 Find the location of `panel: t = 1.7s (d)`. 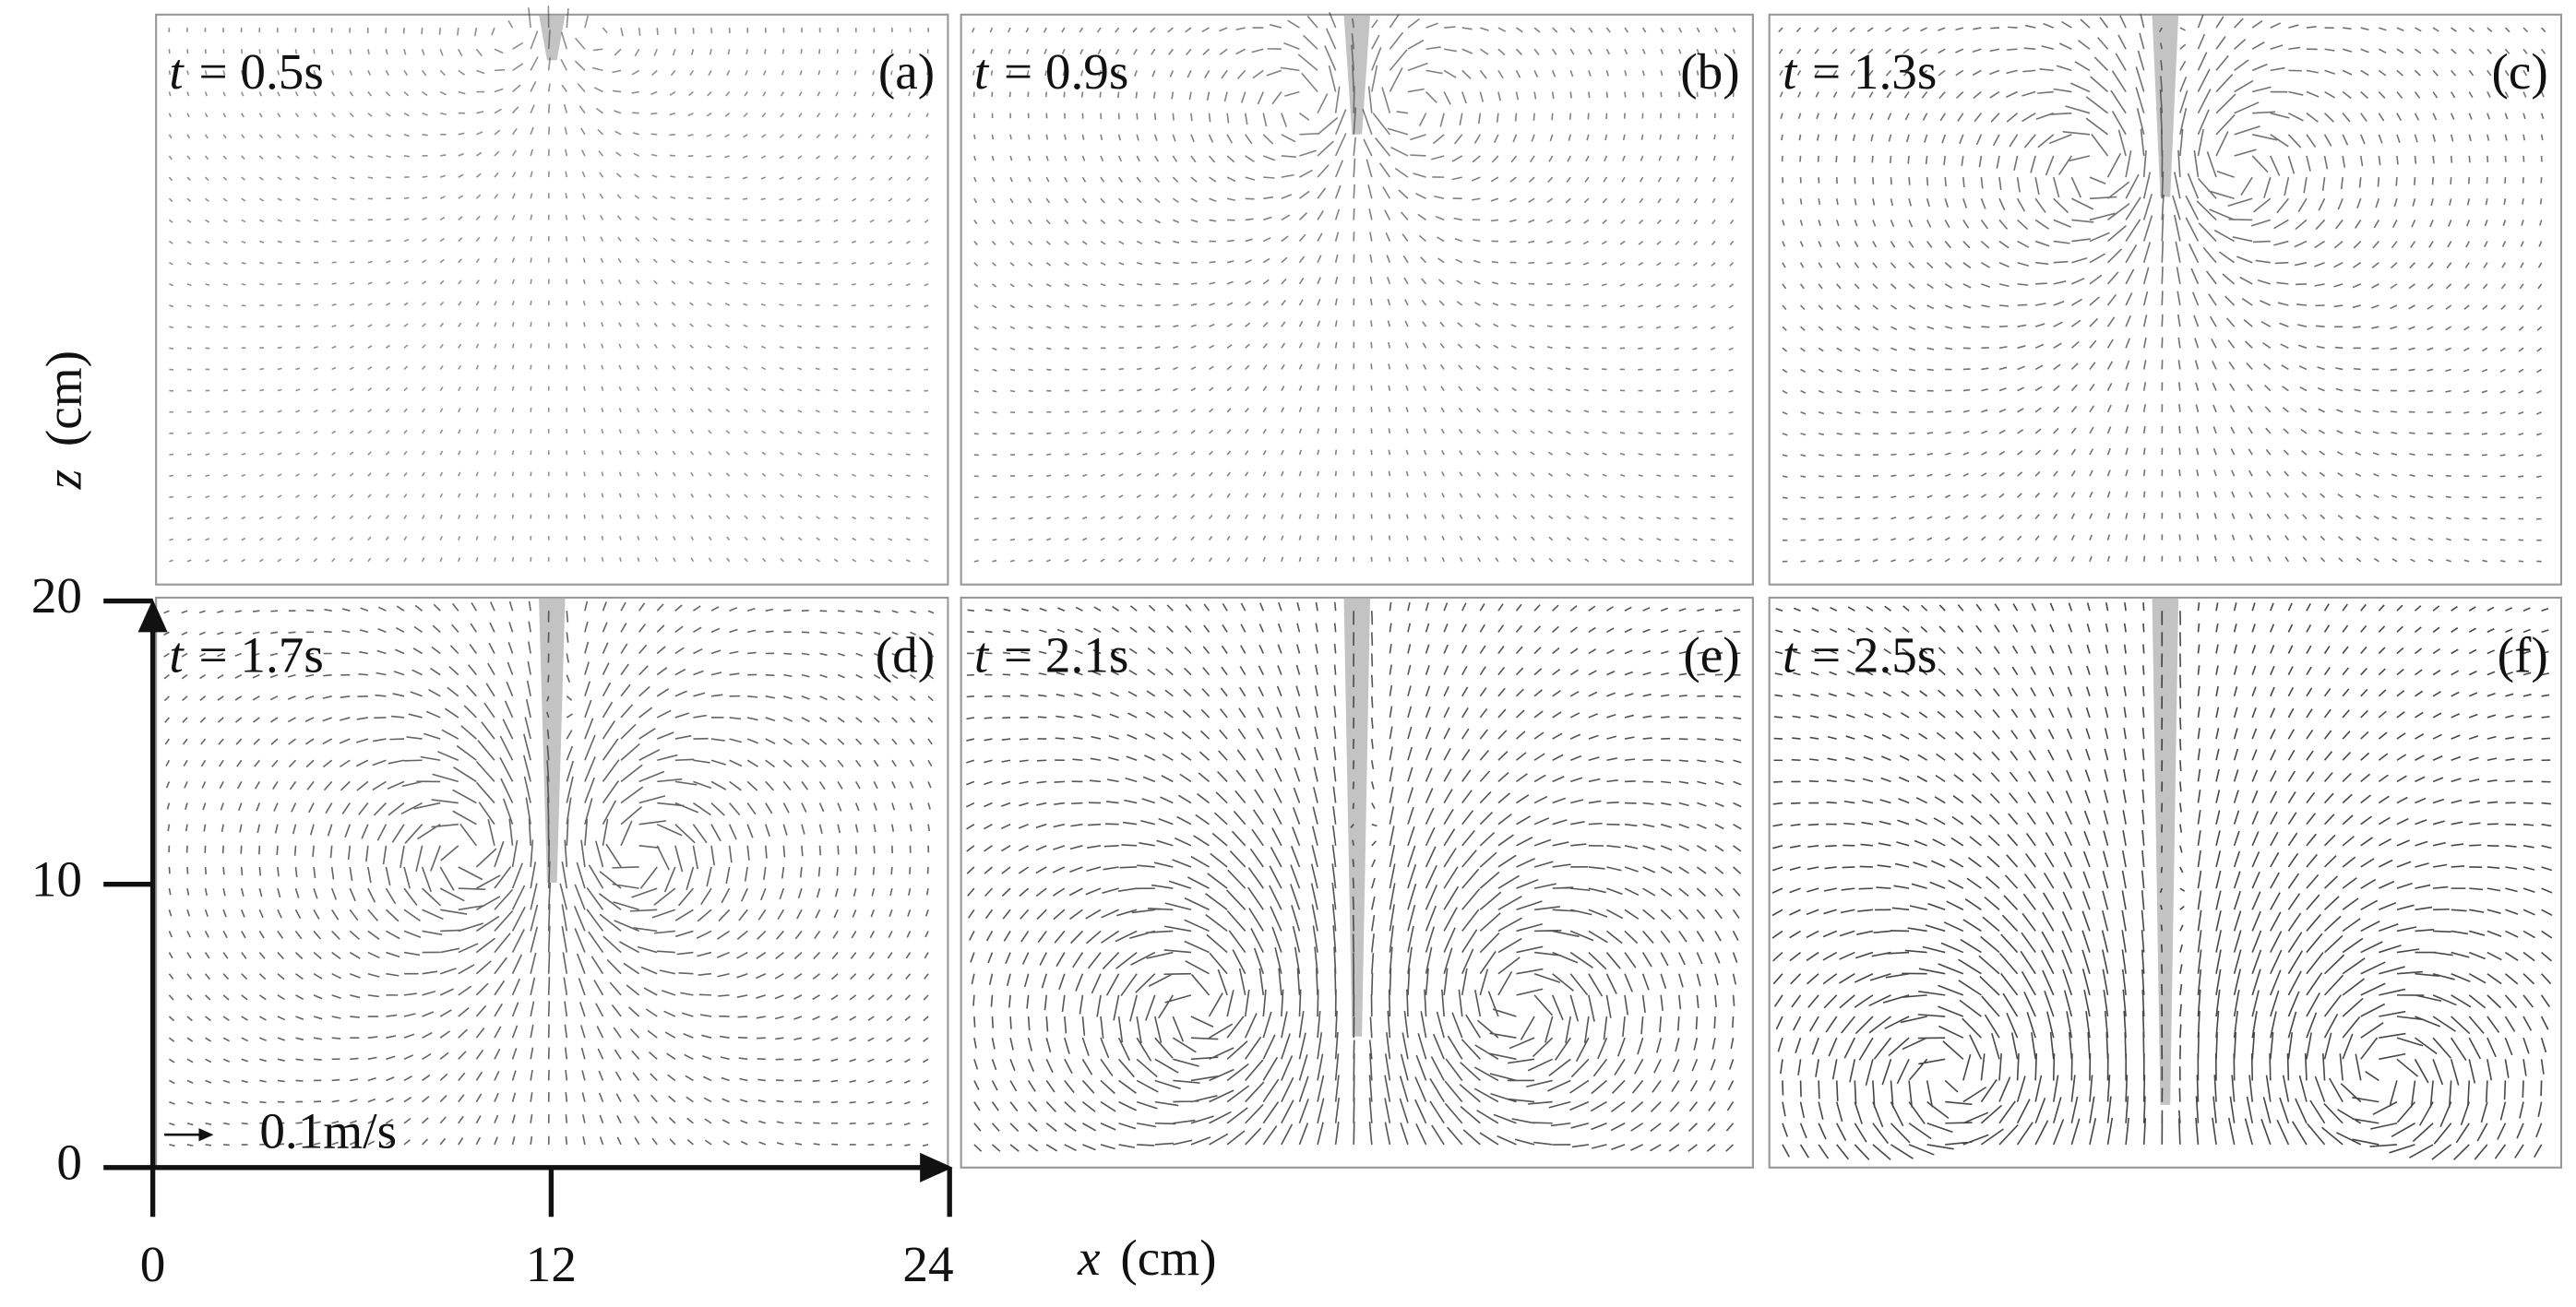

panel: t = 1.7s (d) is located at coordinates (552, 882).